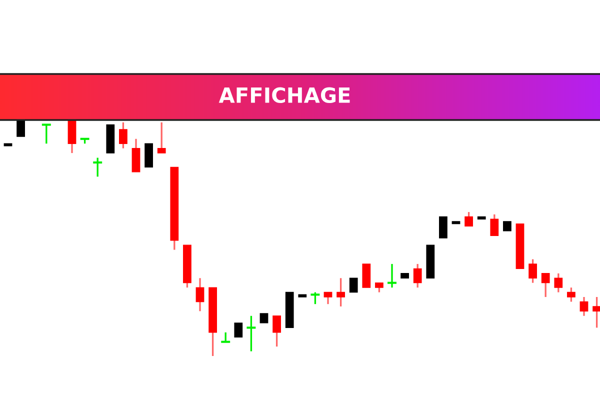 The width and height of the screenshot is (600, 400). Describe the element at coordinates (284, 95) in the screenshot. I see `chart-title: AFFICHAGE` at that location.